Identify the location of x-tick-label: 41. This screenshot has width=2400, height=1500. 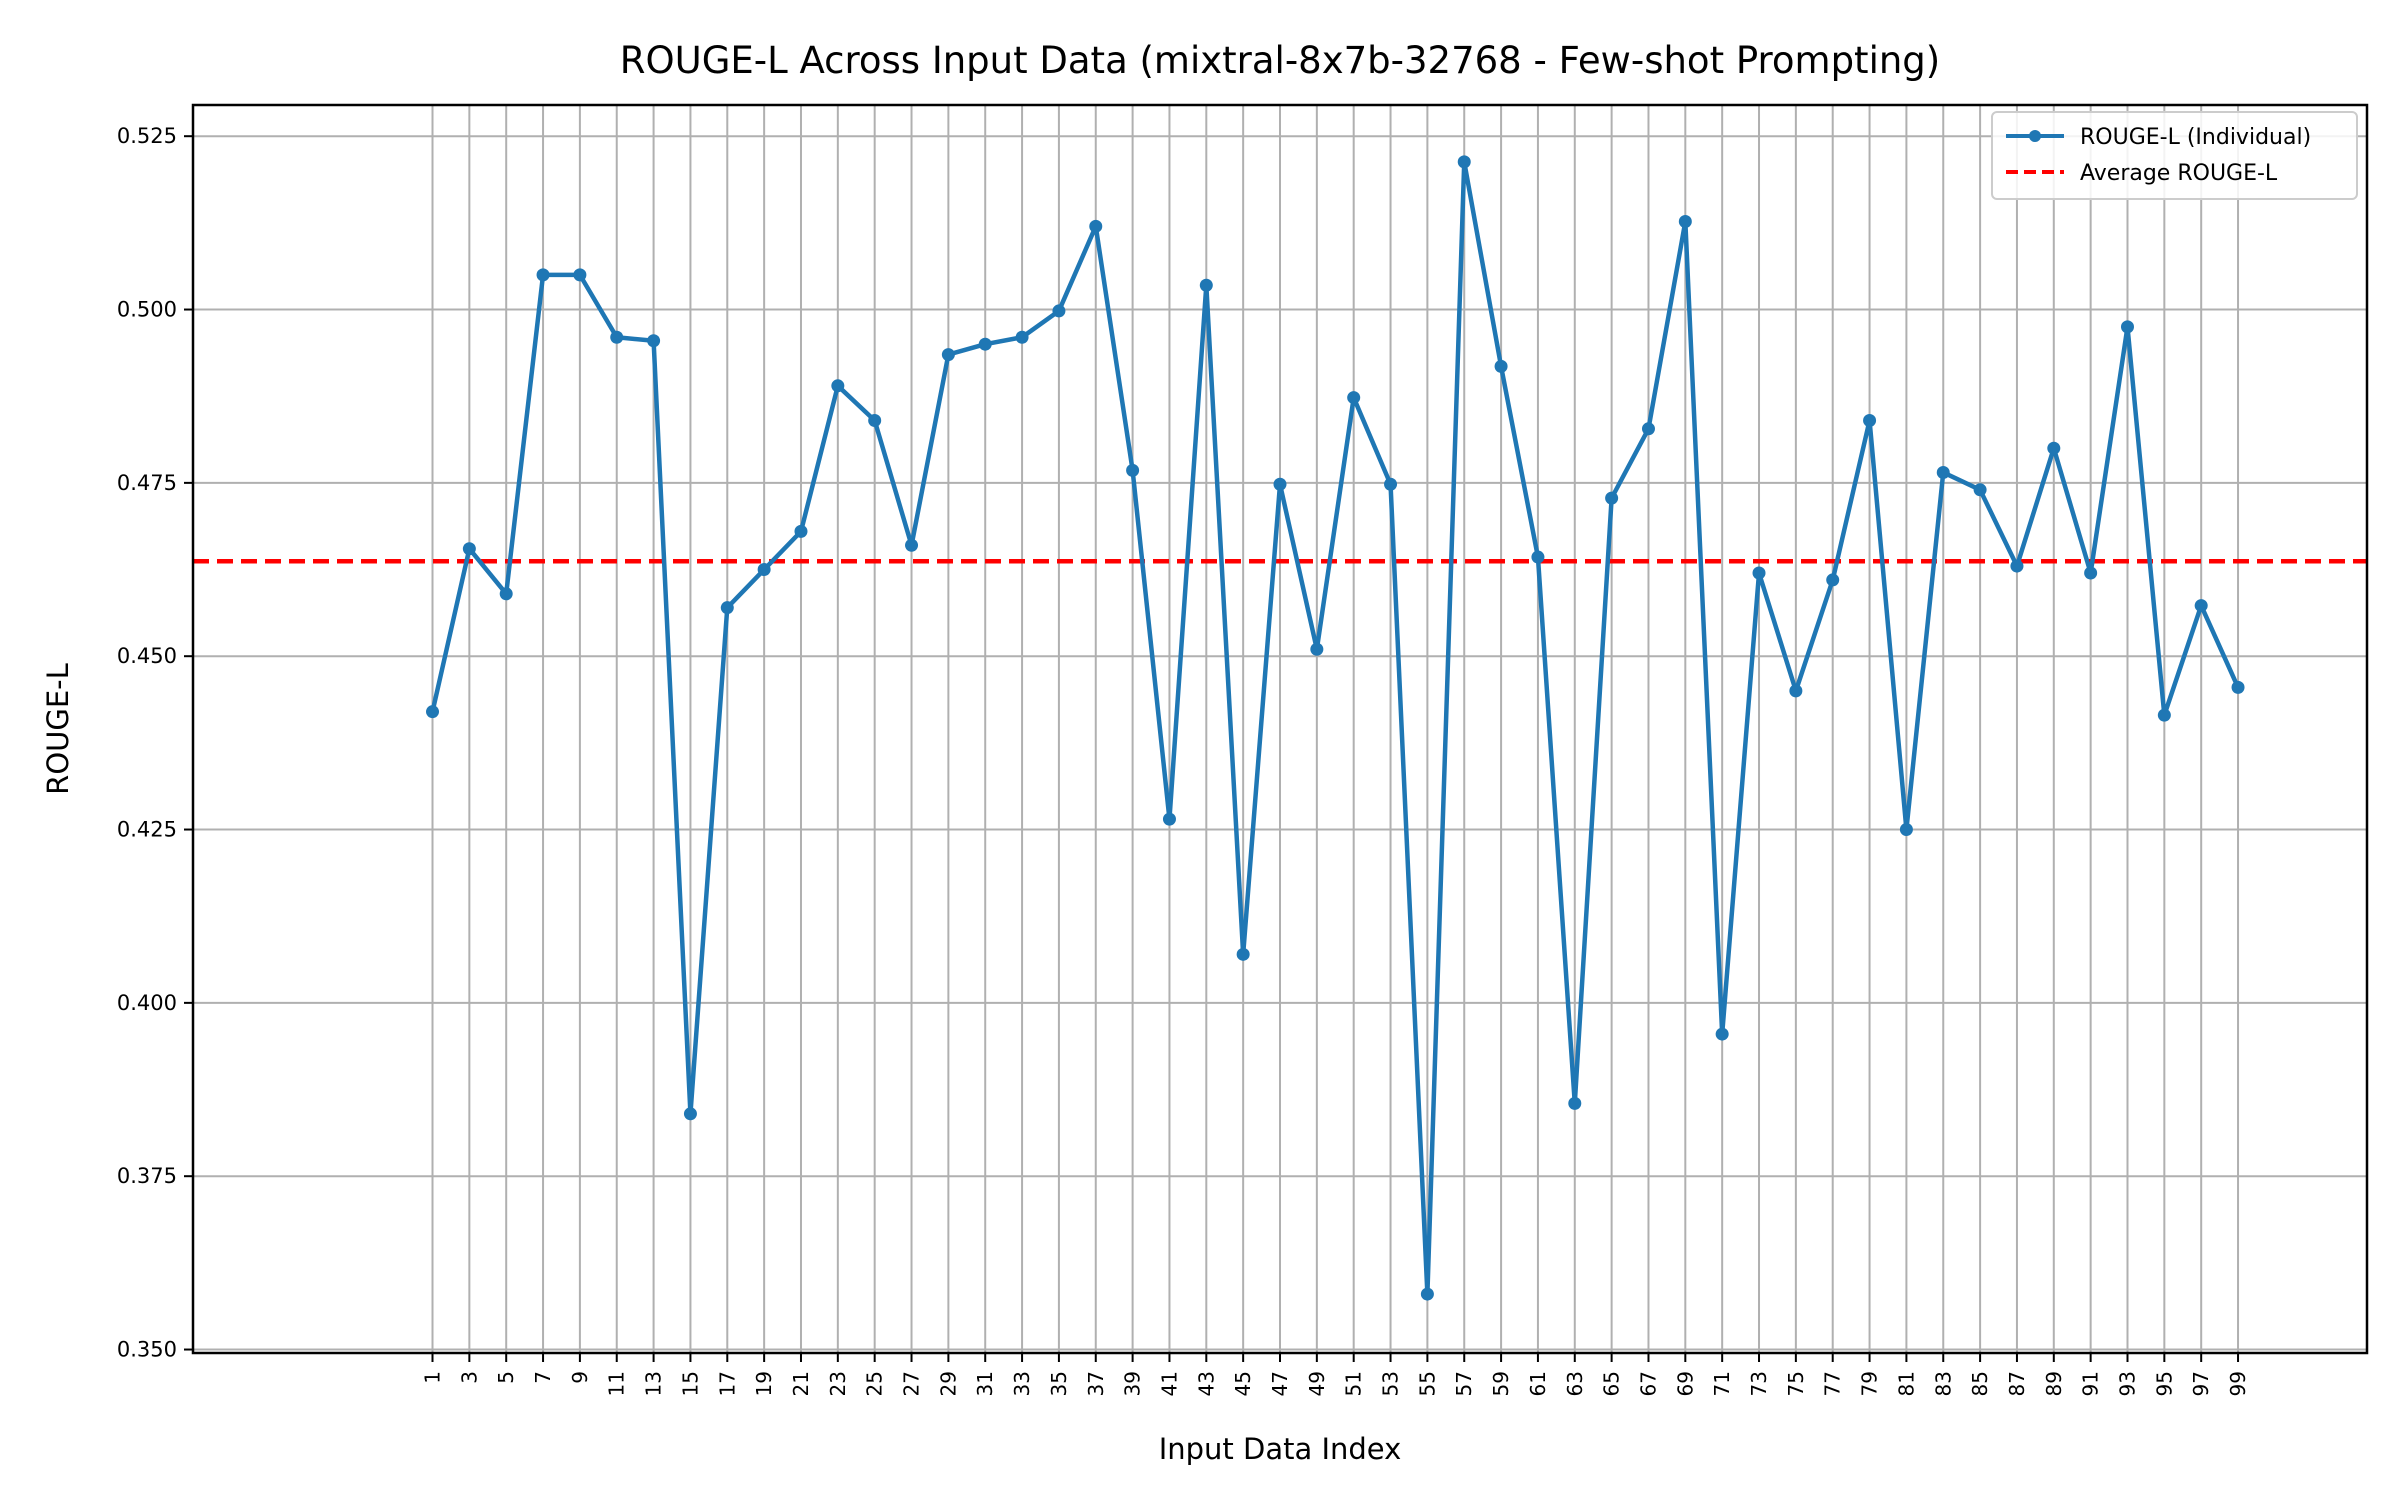
(1169, 1383).